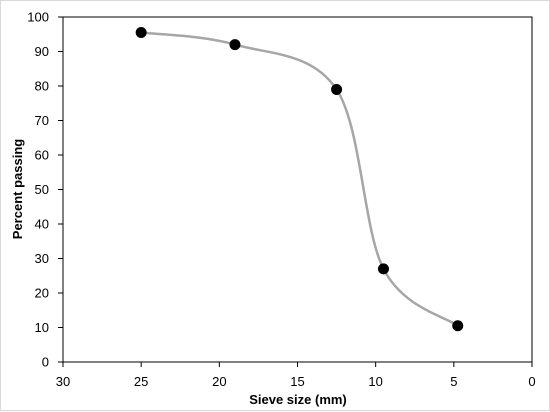  What do you see at coordinates (298, 399) in the screenshot?
I see `x-axis-title: Sieve size (mm)` at bounding box center [298, 399].